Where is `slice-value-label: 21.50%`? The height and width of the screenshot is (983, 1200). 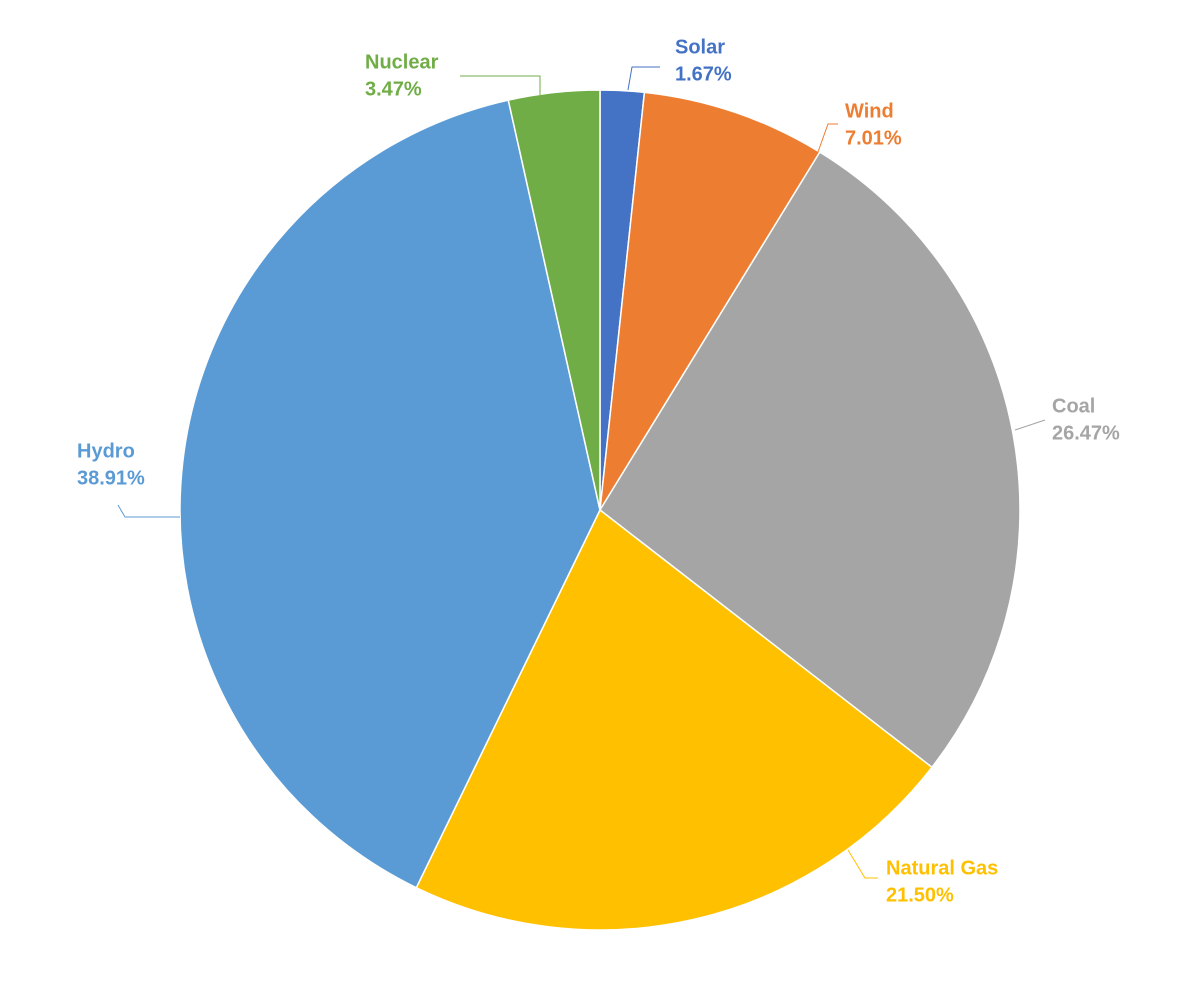 slice-value-label: 21.50% is located at coordinates (920, 895).